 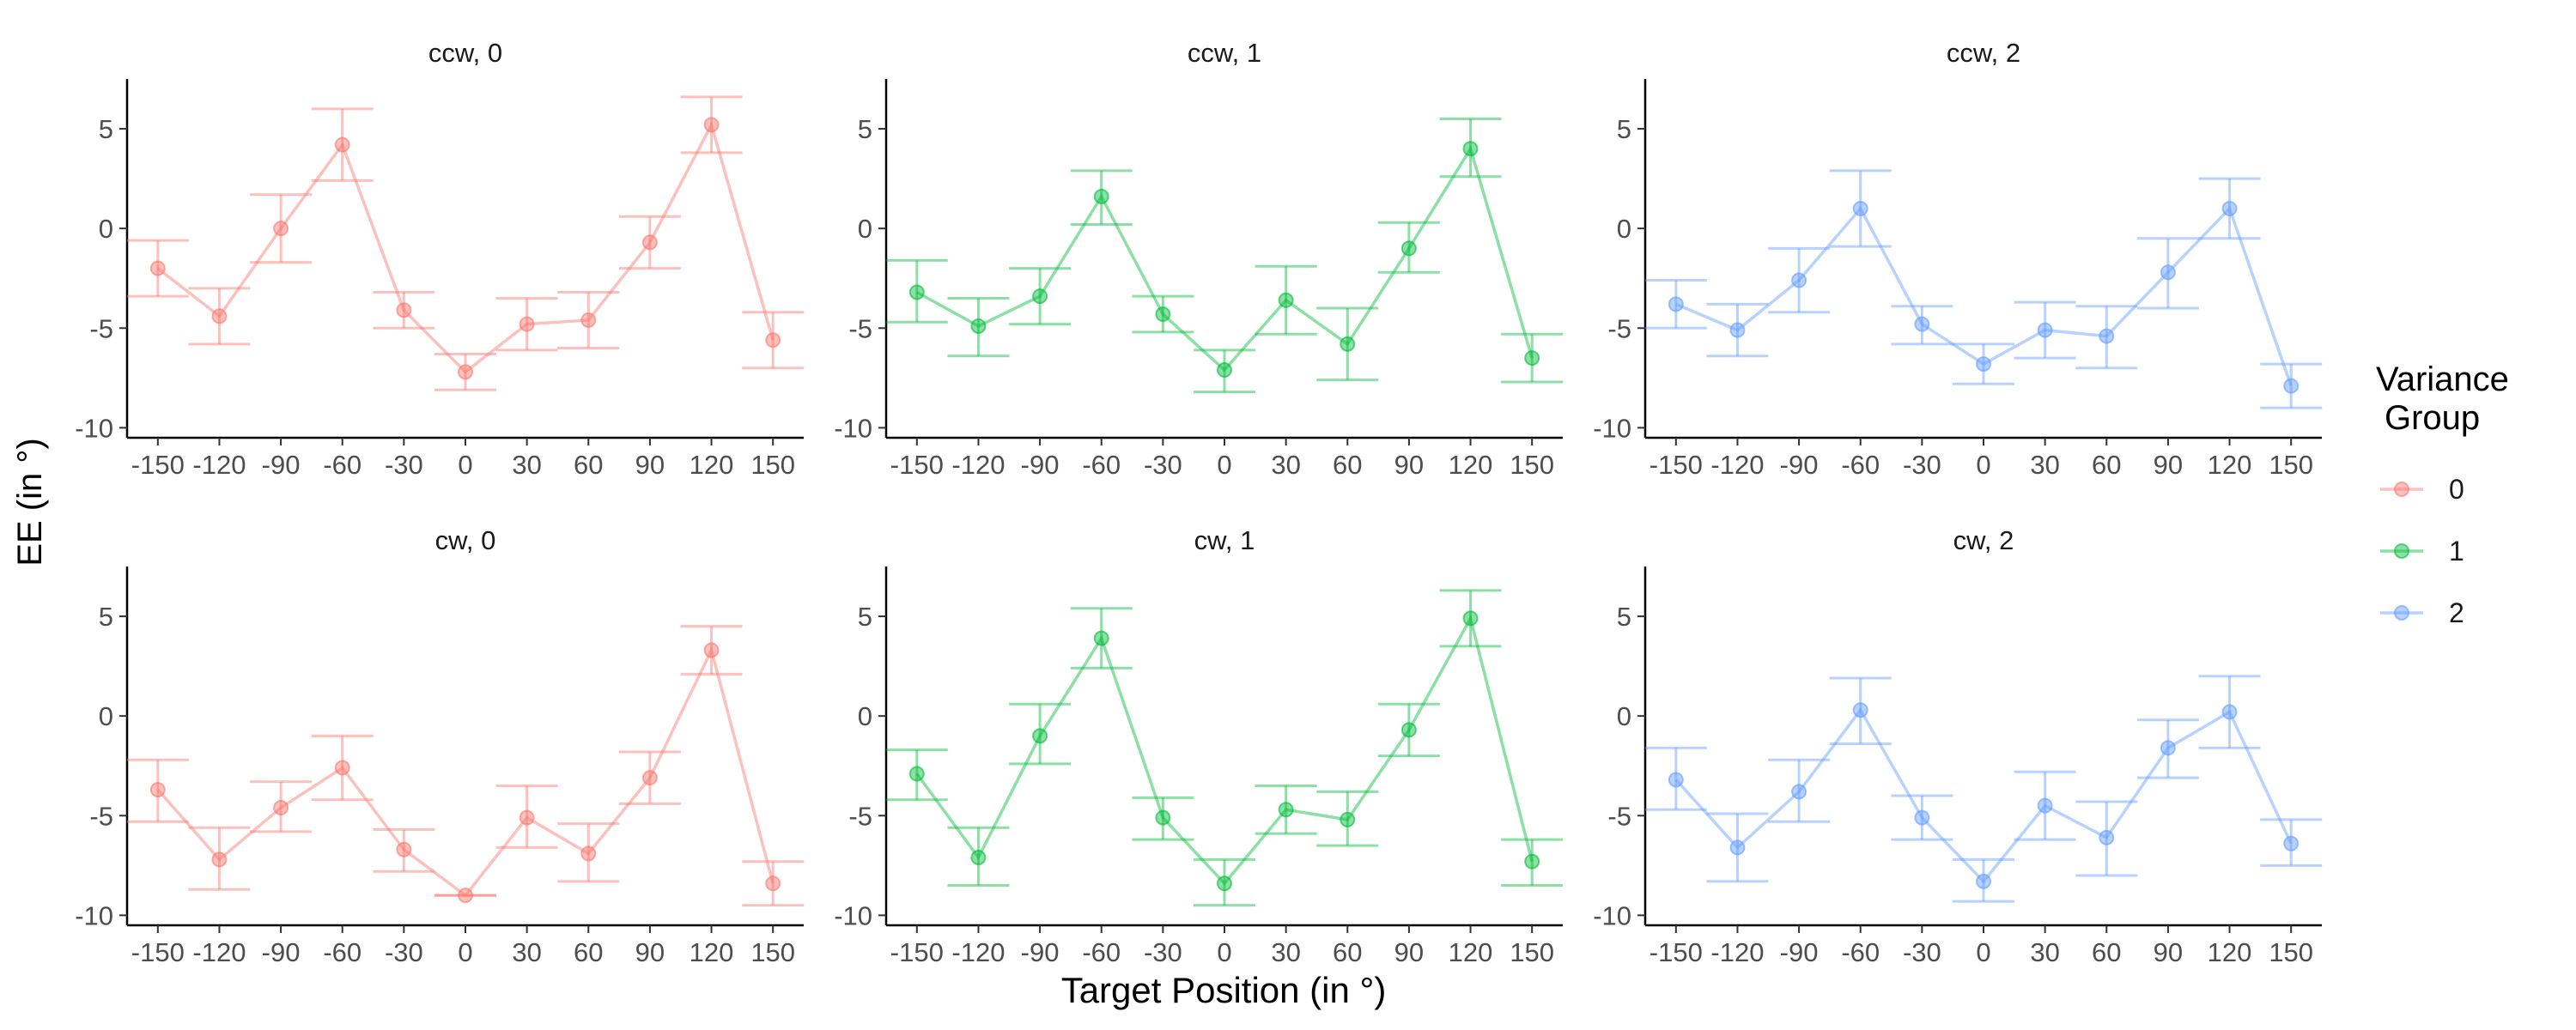 I want to click on legend-label: 0, so click(x=2456, y=489).